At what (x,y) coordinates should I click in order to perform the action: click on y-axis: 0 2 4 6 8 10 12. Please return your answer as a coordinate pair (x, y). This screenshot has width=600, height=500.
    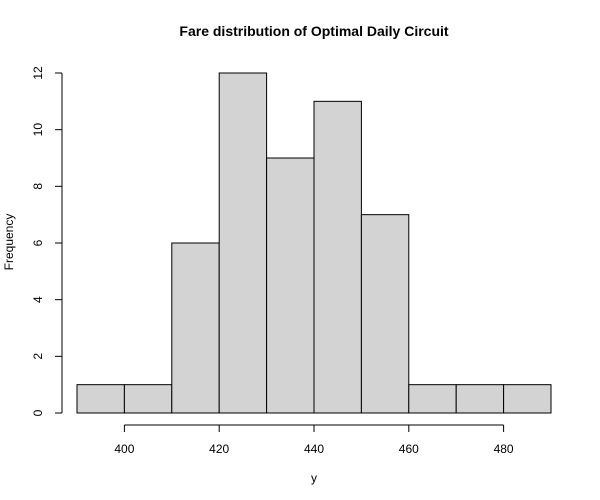
    Looking at the image, I should click on (47, 241).